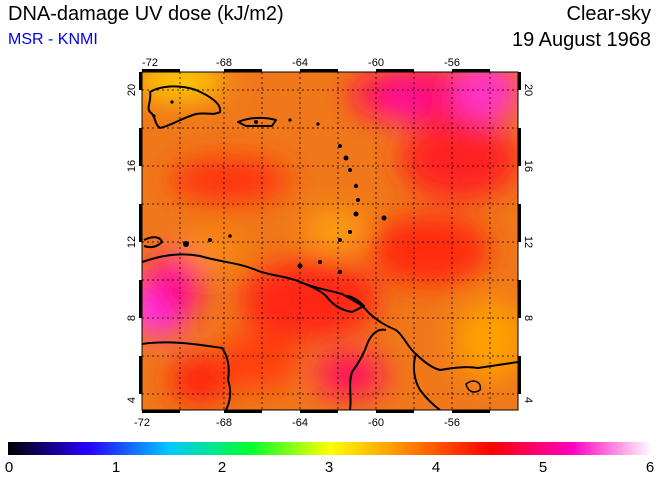 The width and height of the screenshot is (660, 480). What do you see at coordinates (132, 318) in the screenshot?
I see `lat-label-left: 8` at bounding box center [132, 318].